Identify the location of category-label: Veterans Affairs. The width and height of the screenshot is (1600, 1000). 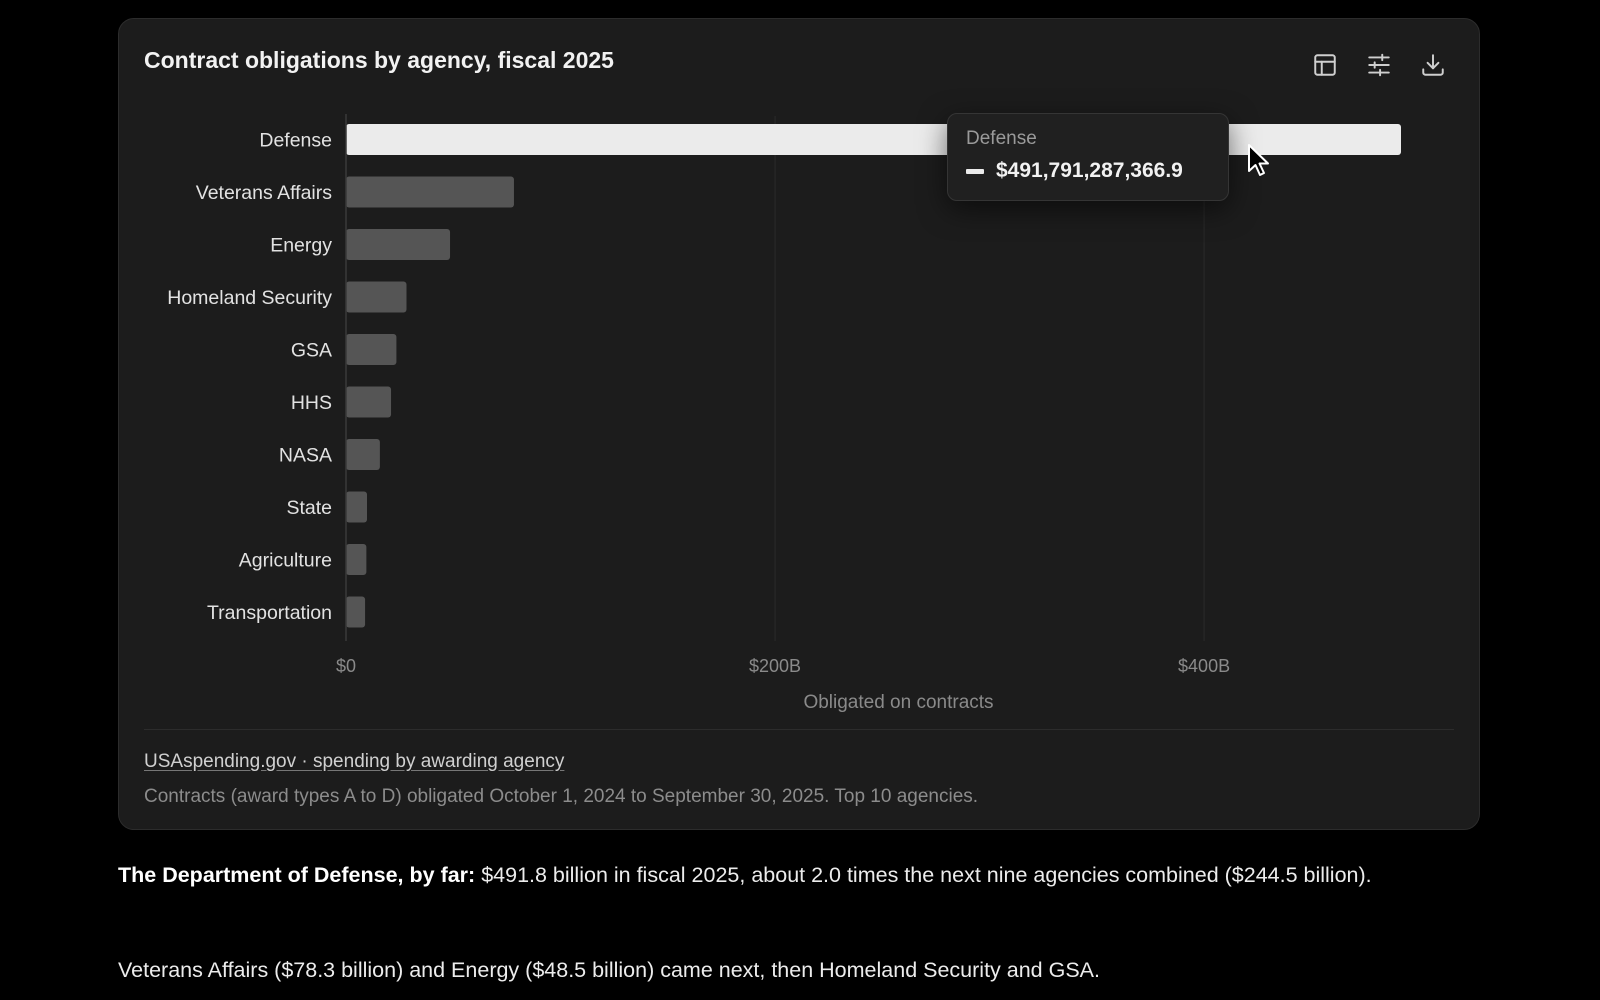
(264, 193).